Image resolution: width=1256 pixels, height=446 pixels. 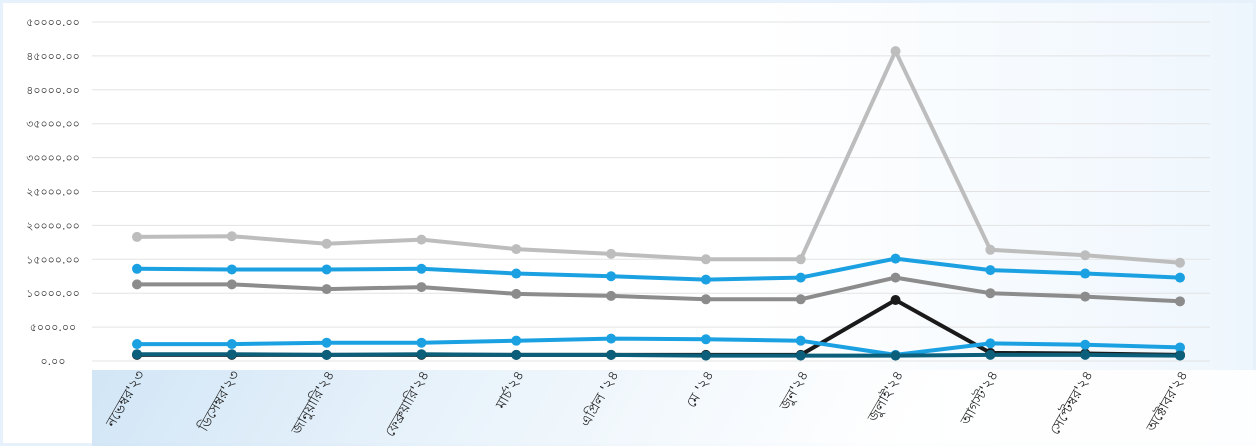 What do you see at coordinates (1071, 403) in the screenshot?
I see `x-tick-label: সেপ্টেম্বর'২৪` at bounding box center [1071, 403].